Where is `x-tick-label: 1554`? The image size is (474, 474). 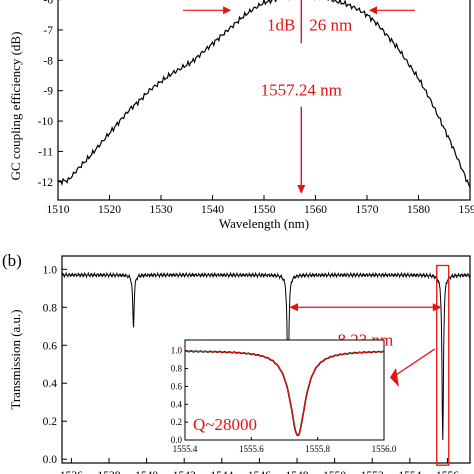
x-tick-label: 1554 is located at coordinates (409, 472).